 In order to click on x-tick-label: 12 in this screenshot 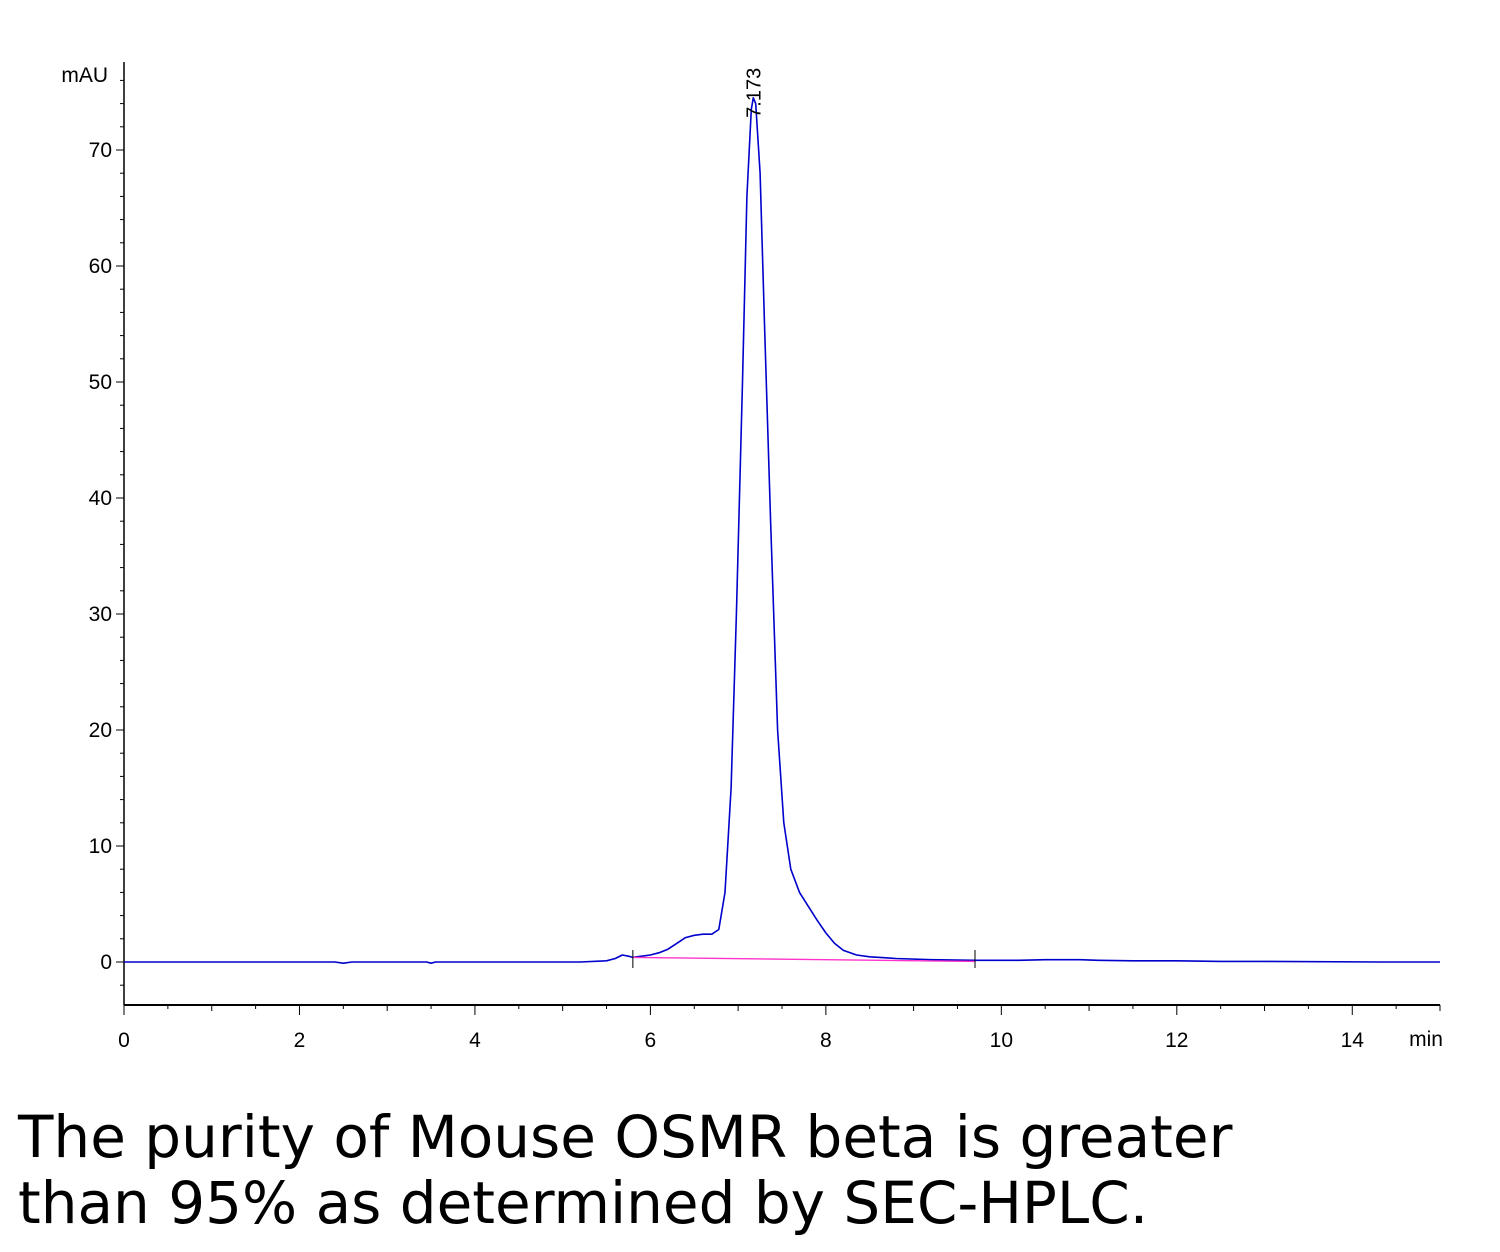, I will do `click(1176, 1040)`.